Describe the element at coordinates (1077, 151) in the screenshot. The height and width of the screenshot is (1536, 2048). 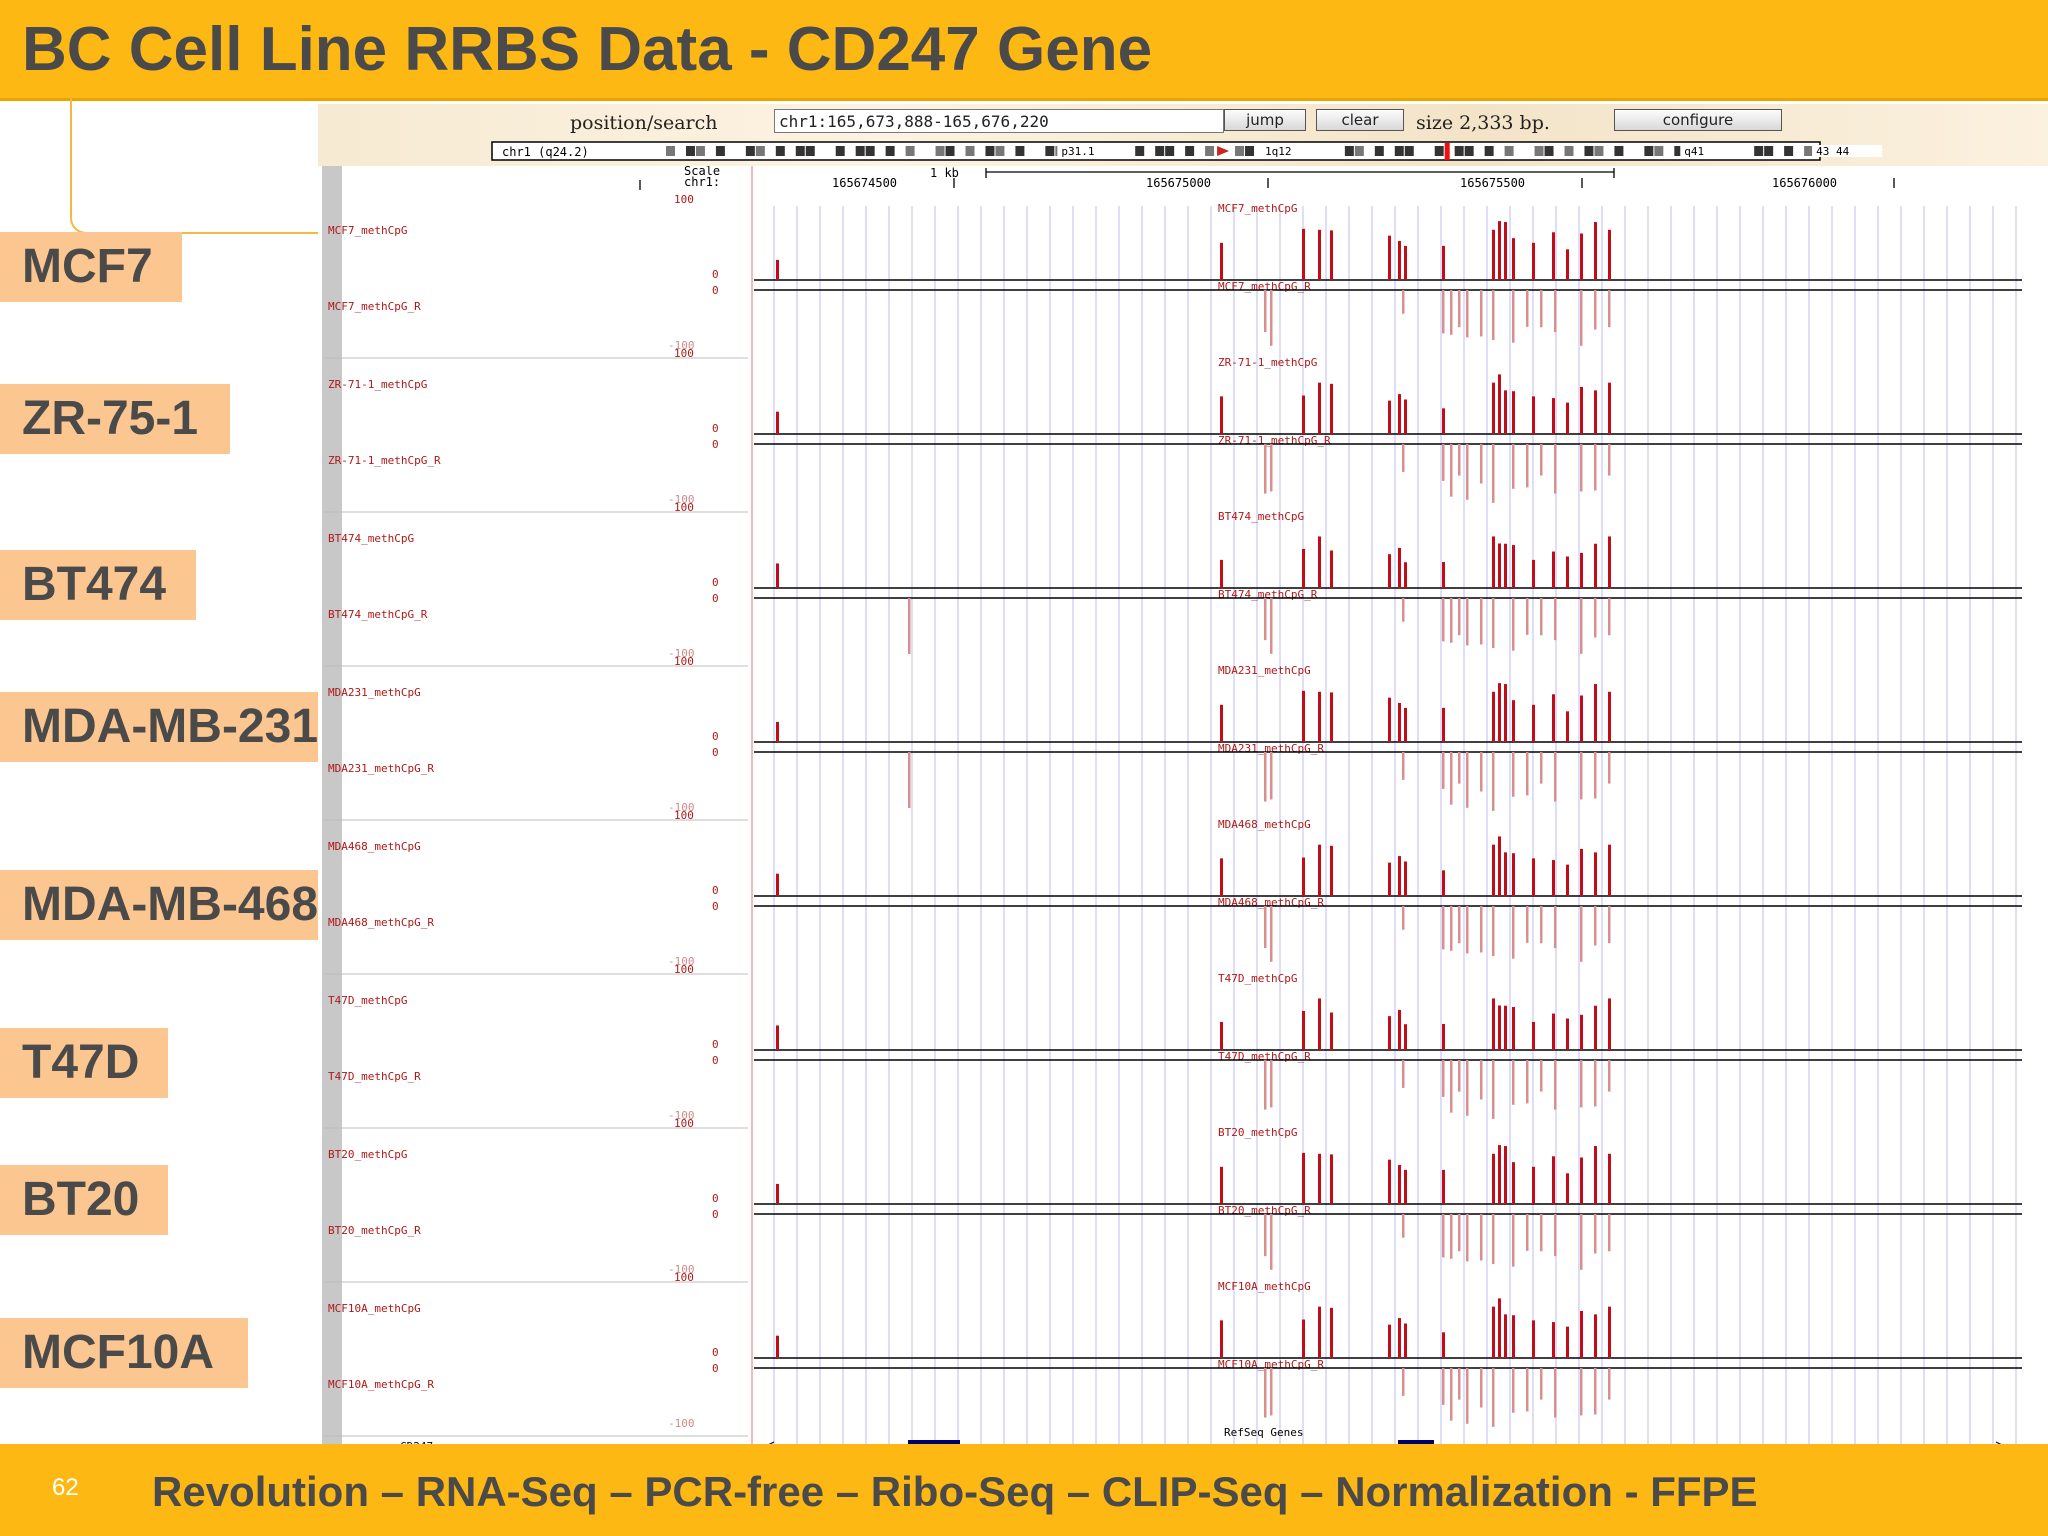
I see `ideogram-band-label: p31.1` at that location.